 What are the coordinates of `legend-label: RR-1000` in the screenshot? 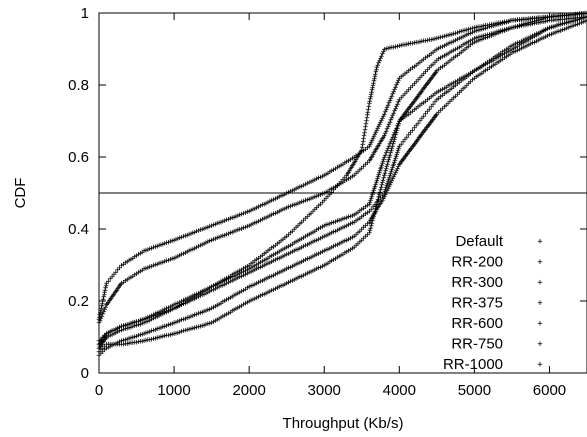 It's located at (473, 364).